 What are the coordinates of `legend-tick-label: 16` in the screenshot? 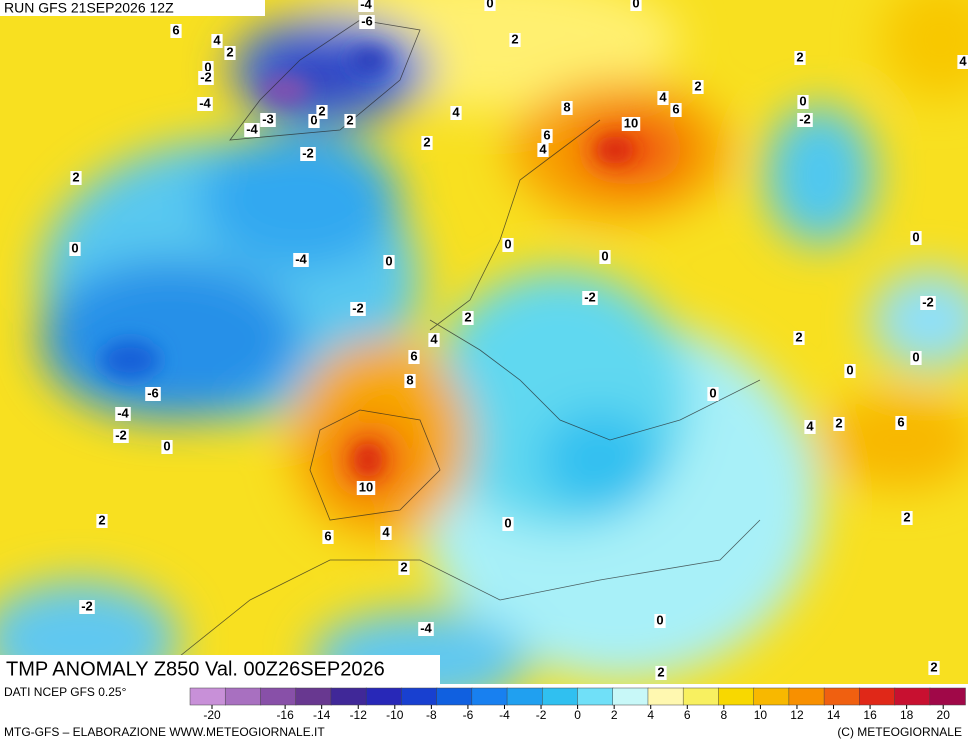 It's located at (870, 715).